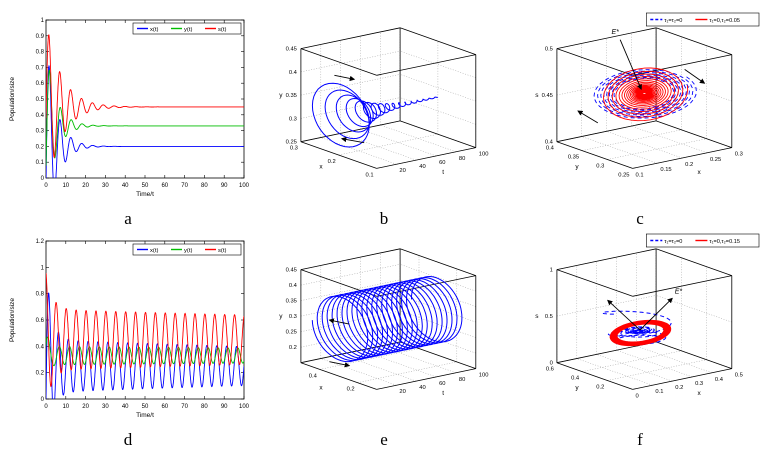 The image size is (768, 472). What do you see at coordinates (640, 439) in the screenshot?
I see `panel-f-label: f` at bounding box center [640, 439].